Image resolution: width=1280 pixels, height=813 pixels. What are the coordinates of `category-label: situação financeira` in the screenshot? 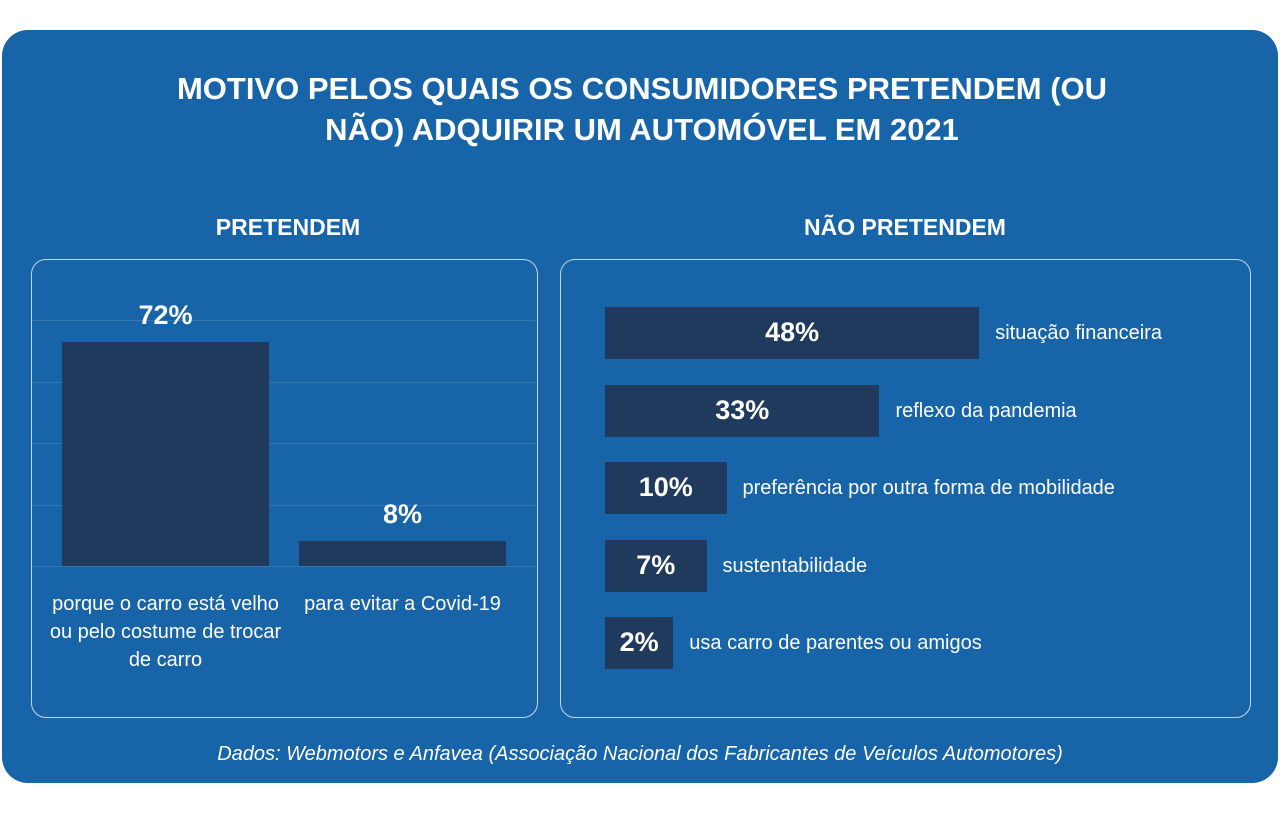 It's located at (1078, 333).